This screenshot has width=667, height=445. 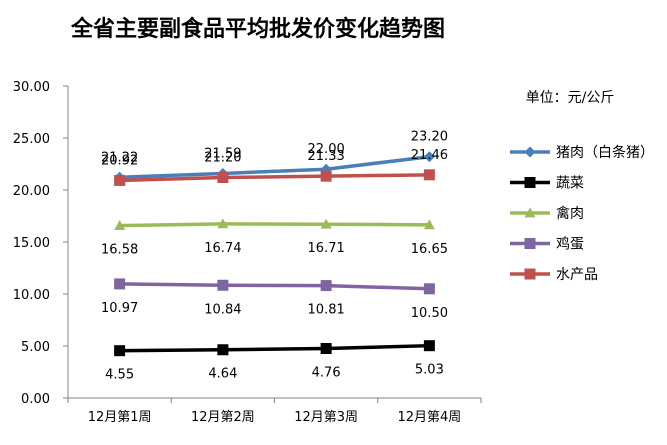 What do you see at coordinates (31, 295) in the screenshot?
I see `y-tick-label: 10.00` at bounding box center [31, 295].